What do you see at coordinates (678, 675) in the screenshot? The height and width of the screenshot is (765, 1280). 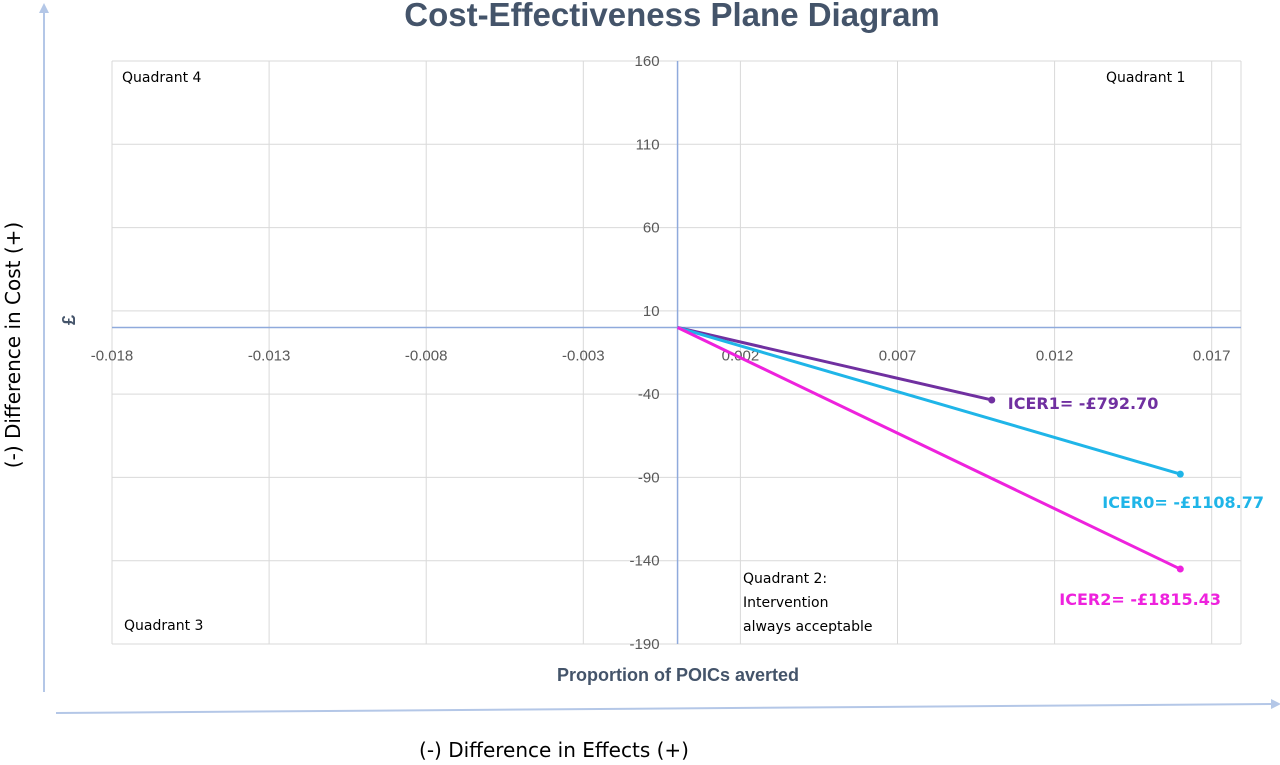 I see `x-axis-title: Proportion of POICs averted` at bounding box center [678, 675].